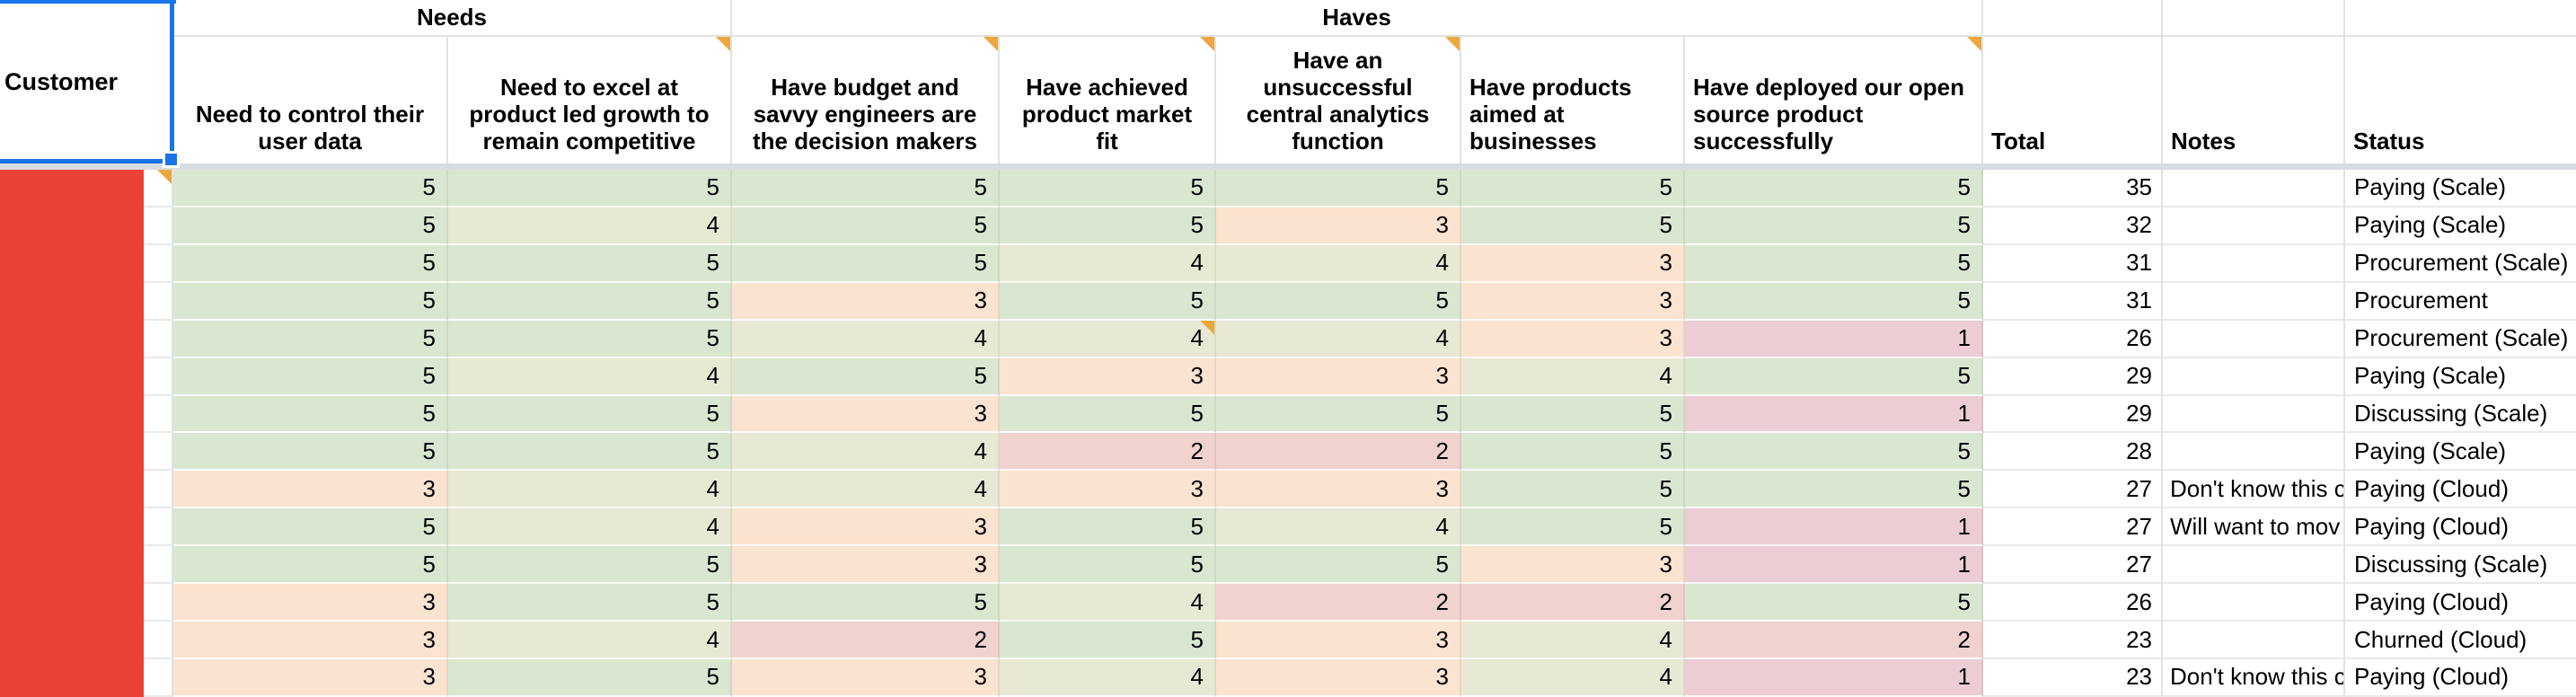 The image size is (2576, 697). I want to click on note-cell: Don't know this c, so click(2254, 490).